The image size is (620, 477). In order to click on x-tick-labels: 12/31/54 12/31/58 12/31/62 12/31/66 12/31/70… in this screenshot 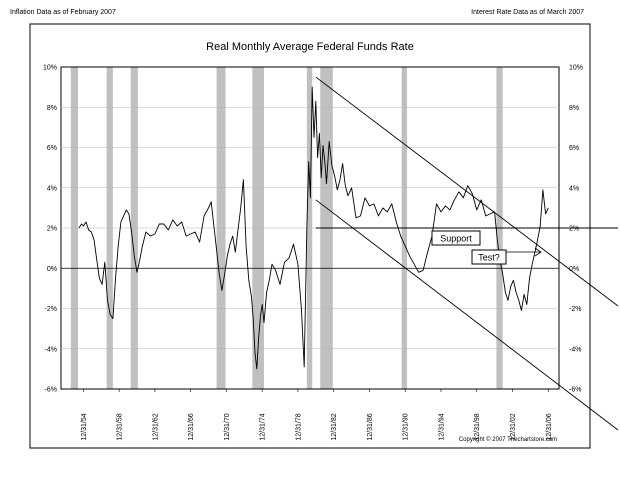, I will do `click(317, 415)`.